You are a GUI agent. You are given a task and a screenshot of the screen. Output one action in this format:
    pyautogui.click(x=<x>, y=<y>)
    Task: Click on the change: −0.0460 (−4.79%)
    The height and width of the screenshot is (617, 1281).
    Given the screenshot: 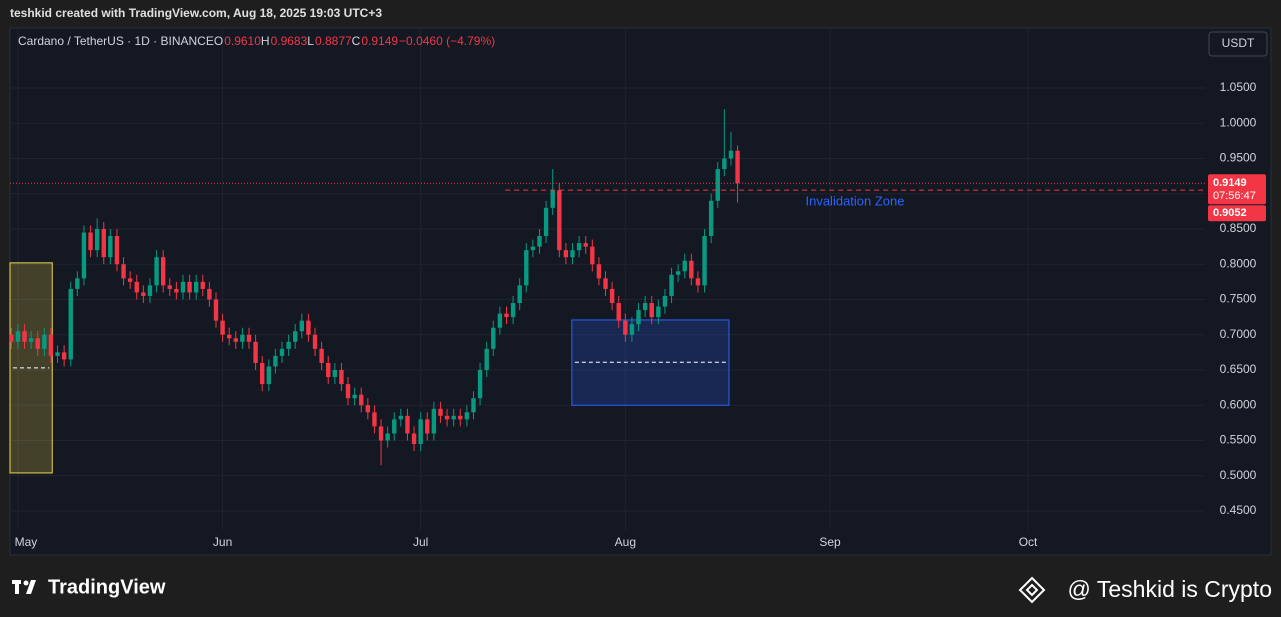 What is the action you would take?
    pyautogui.click(x=447, y=41)
    